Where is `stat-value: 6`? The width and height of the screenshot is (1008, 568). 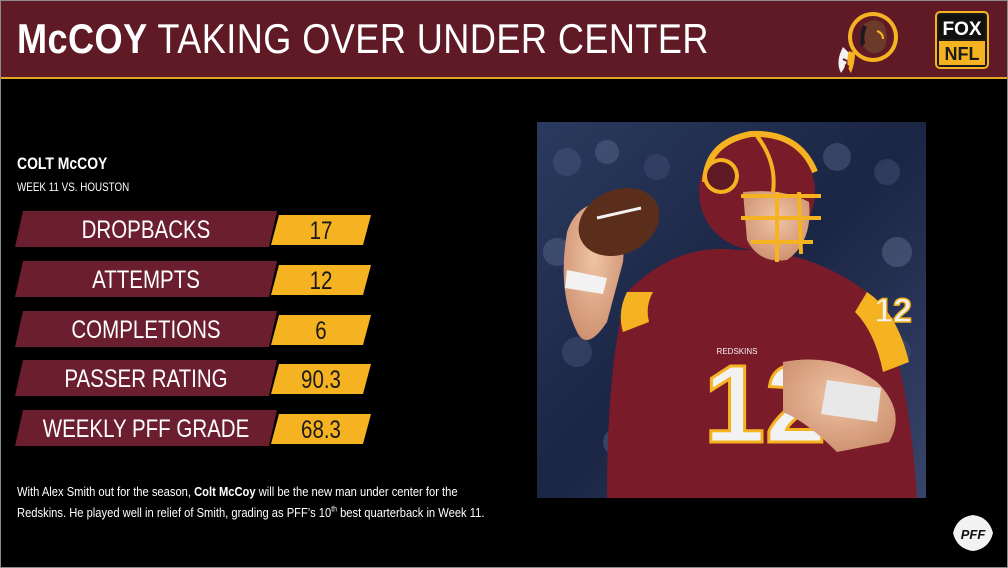 stat-value: 6 is located at coordinates (321, 331).